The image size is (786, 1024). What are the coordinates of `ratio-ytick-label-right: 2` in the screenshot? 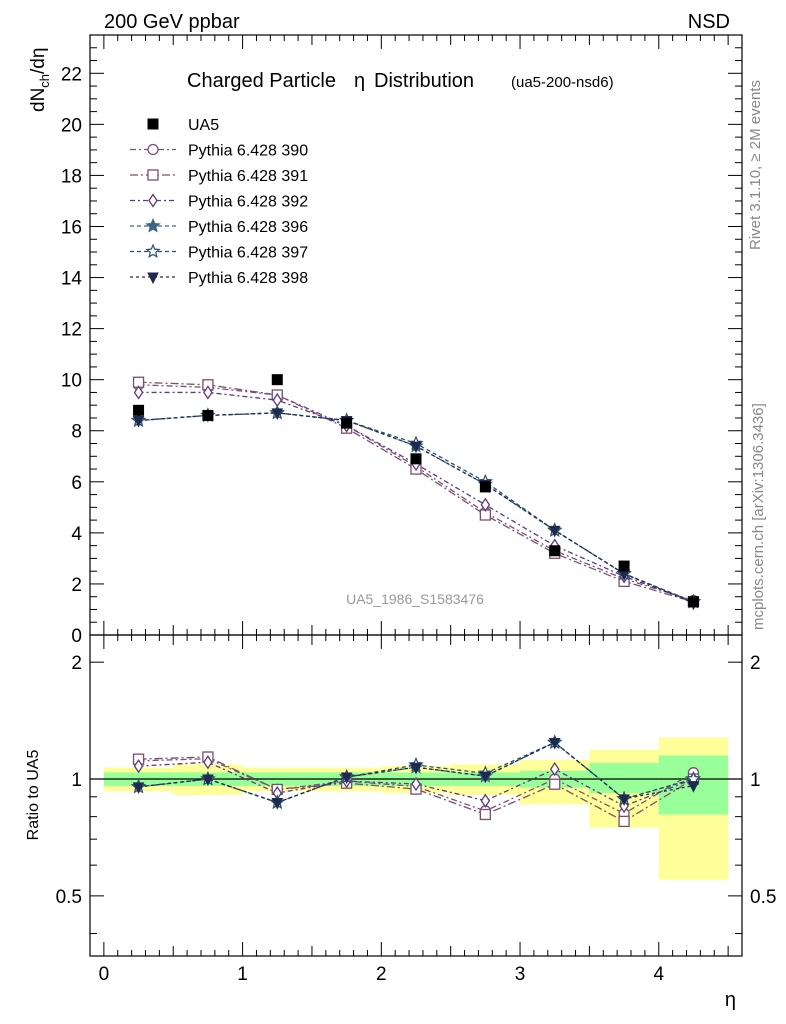 It's located at (755, 663).